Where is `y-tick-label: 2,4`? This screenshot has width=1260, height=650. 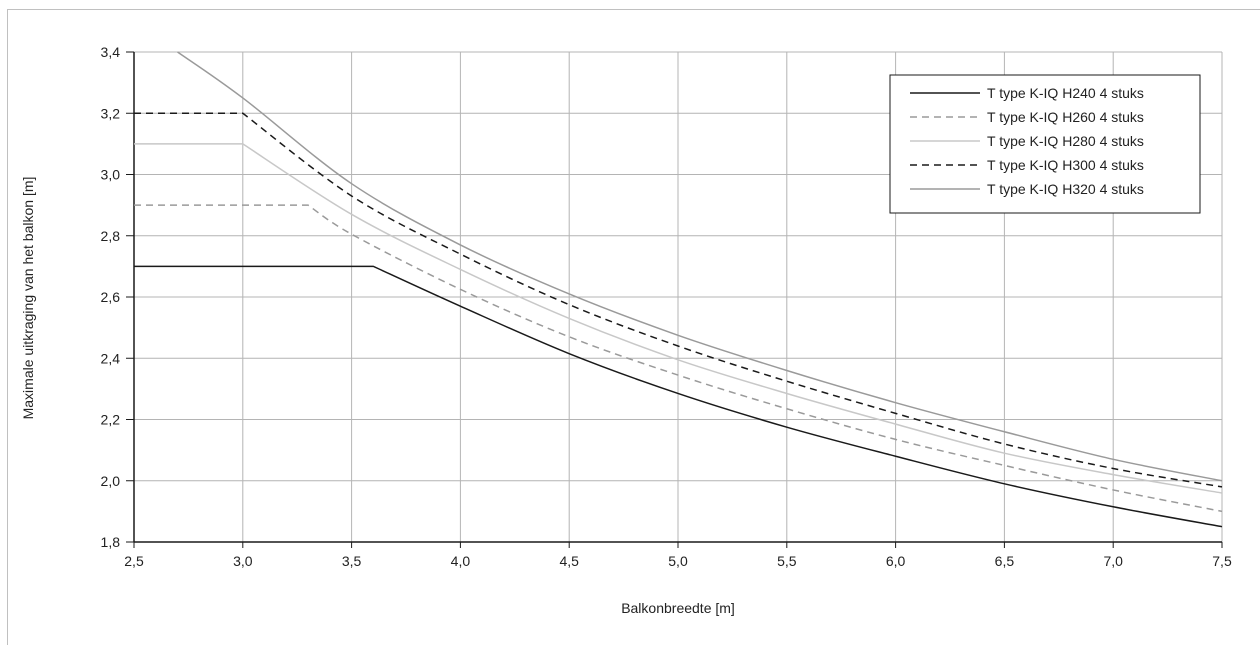 y-tick-label: 2,4 is located at coordinates (111, 358).